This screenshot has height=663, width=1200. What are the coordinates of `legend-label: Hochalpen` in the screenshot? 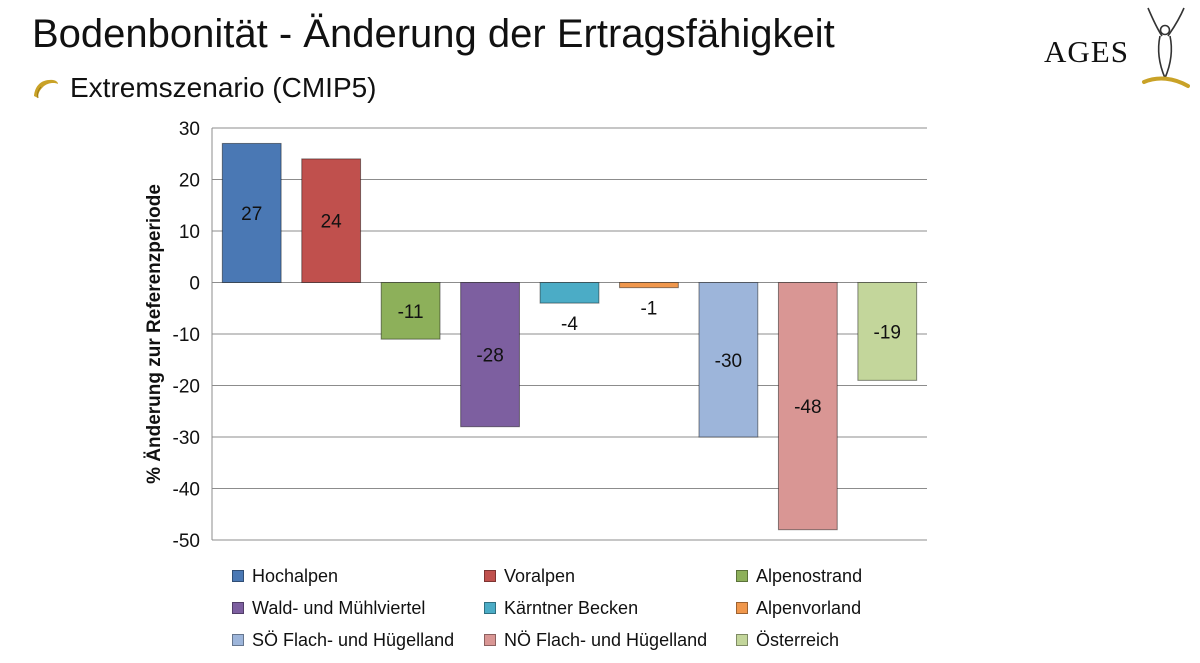 It's located at (295, 575).